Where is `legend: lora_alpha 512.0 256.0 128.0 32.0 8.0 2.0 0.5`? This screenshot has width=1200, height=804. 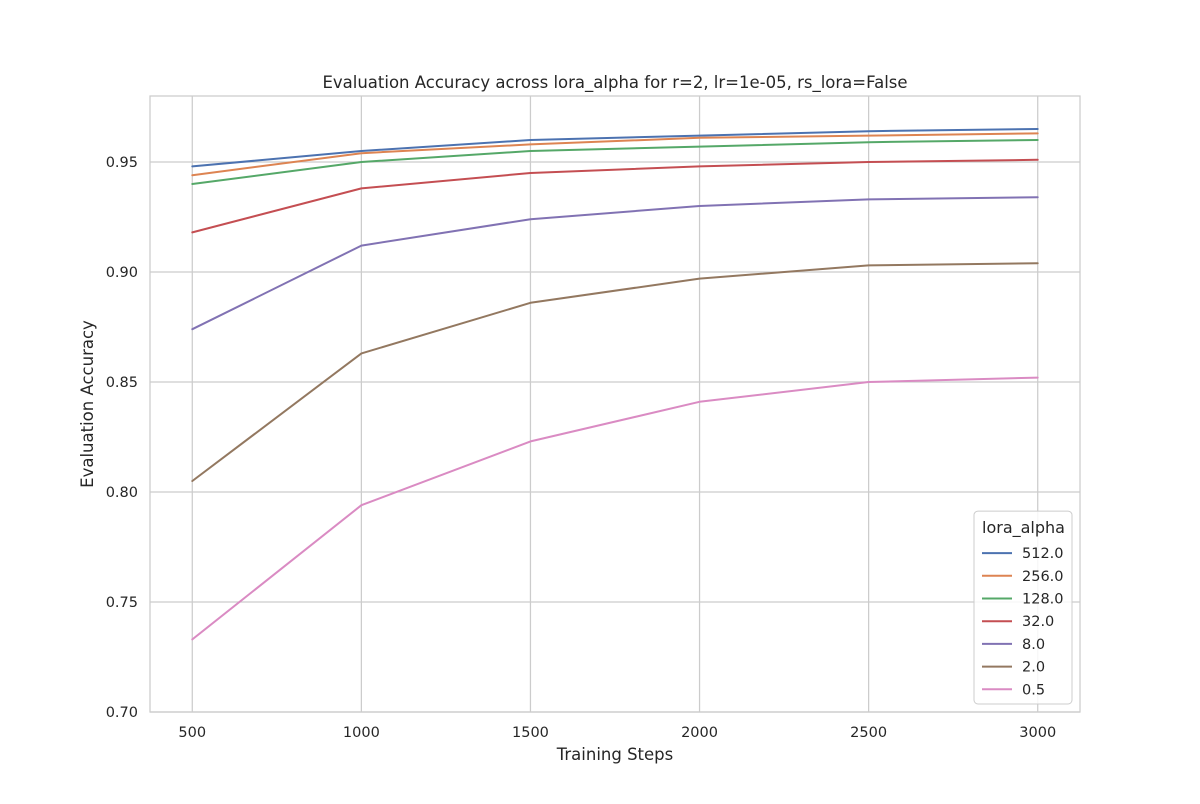 legend: lora_alpha 512.0 256.0 128.0 32.0 8.0 2.0 0.5 is located at coordinates (1023, 607).